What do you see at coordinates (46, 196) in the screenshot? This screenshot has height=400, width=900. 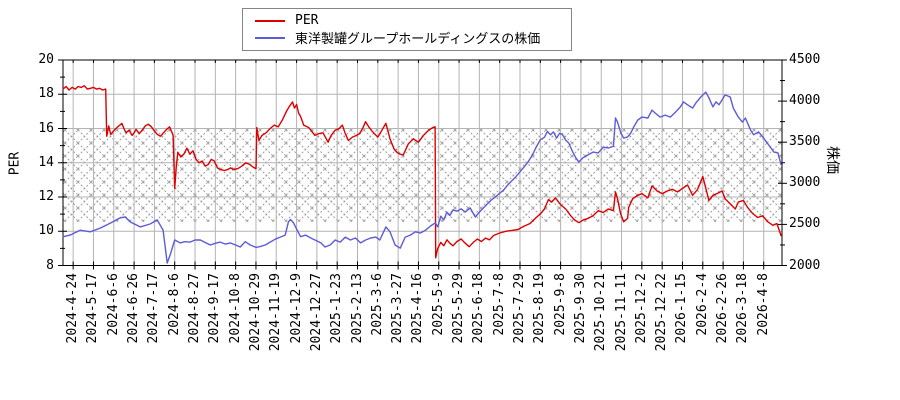 I see `y-axis-left-tick-label: 12` at bounding box center [46, 196].